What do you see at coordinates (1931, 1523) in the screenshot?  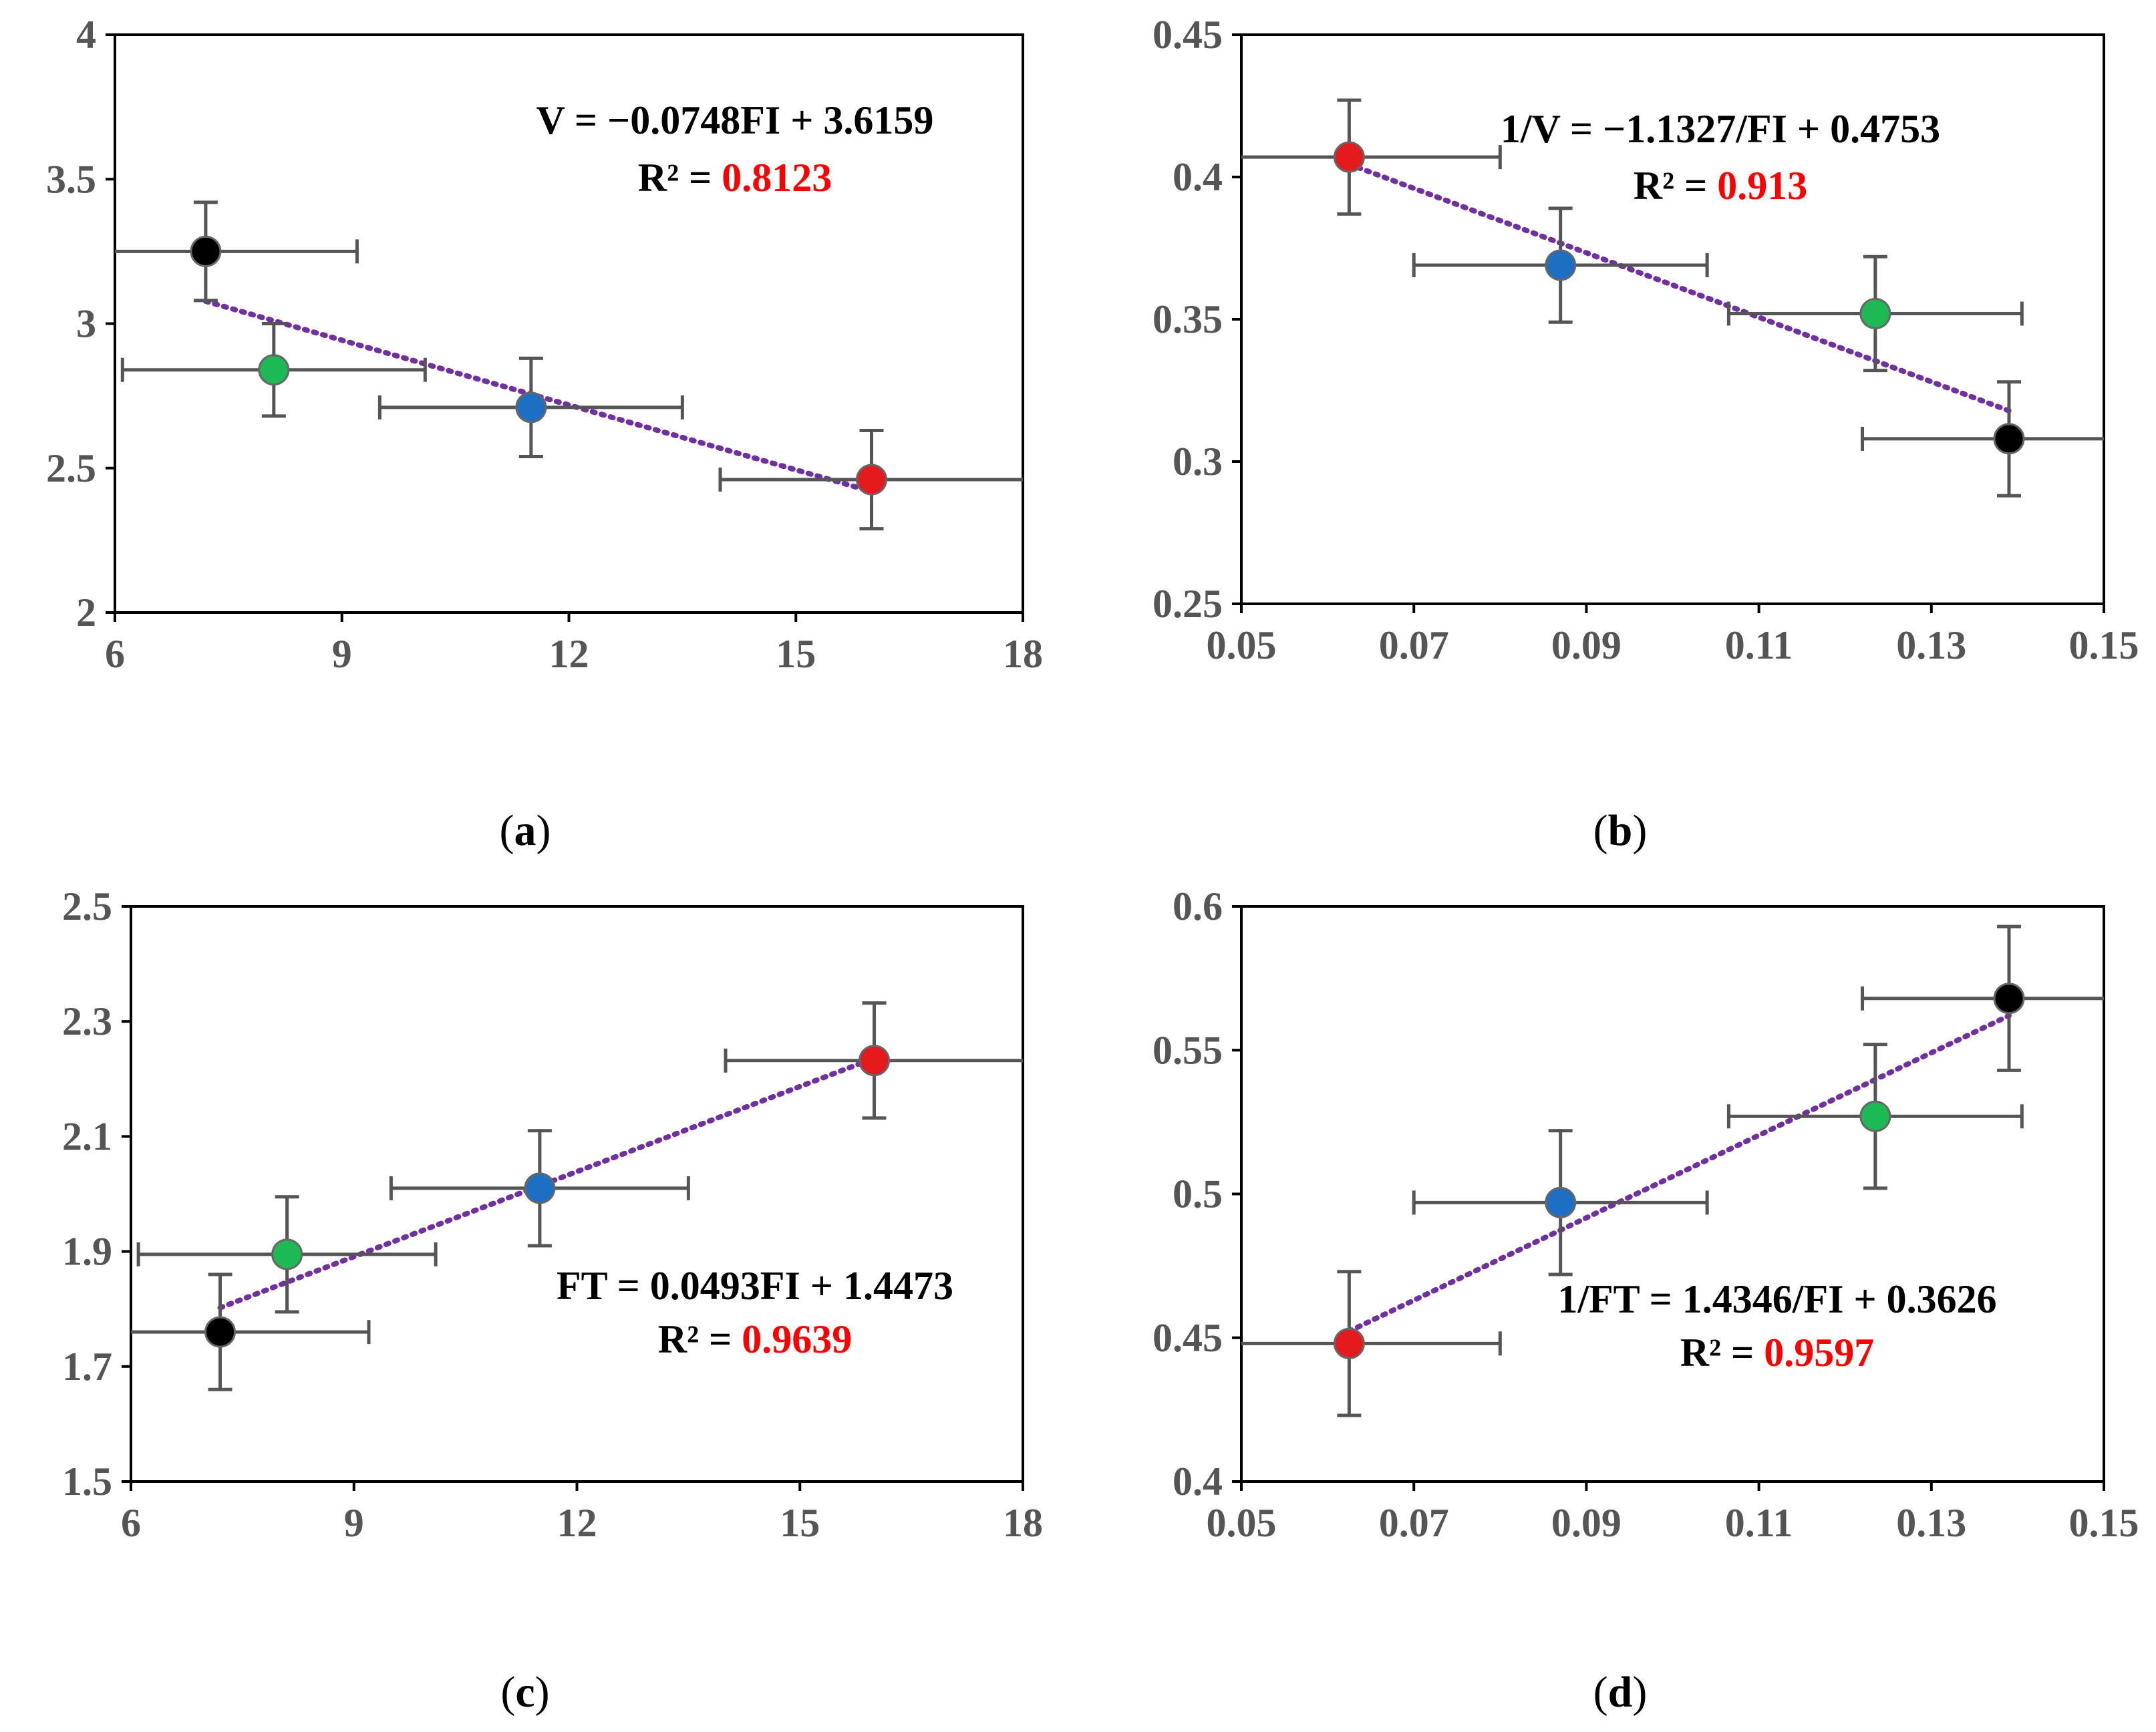 I see `x-tick-label: 0.13` at bounding box center [1931, 1523].